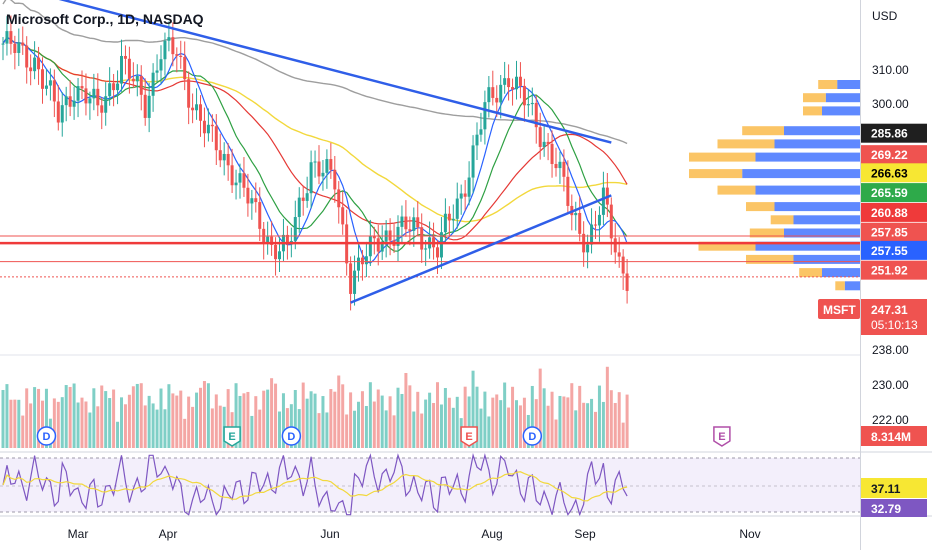  I want to click on volume-value-badge: 8.314M, so click(894, 436).